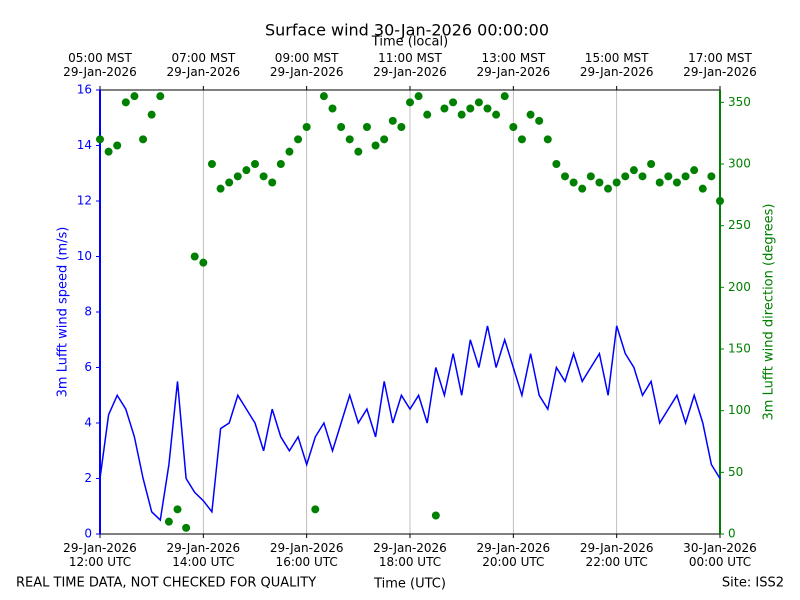  What do you see at coordinates (513, 555) in the screenshot?
I see `x-tick-label: 29-Jan-2026 20:00 UTC` at bounding box center [513, 555].